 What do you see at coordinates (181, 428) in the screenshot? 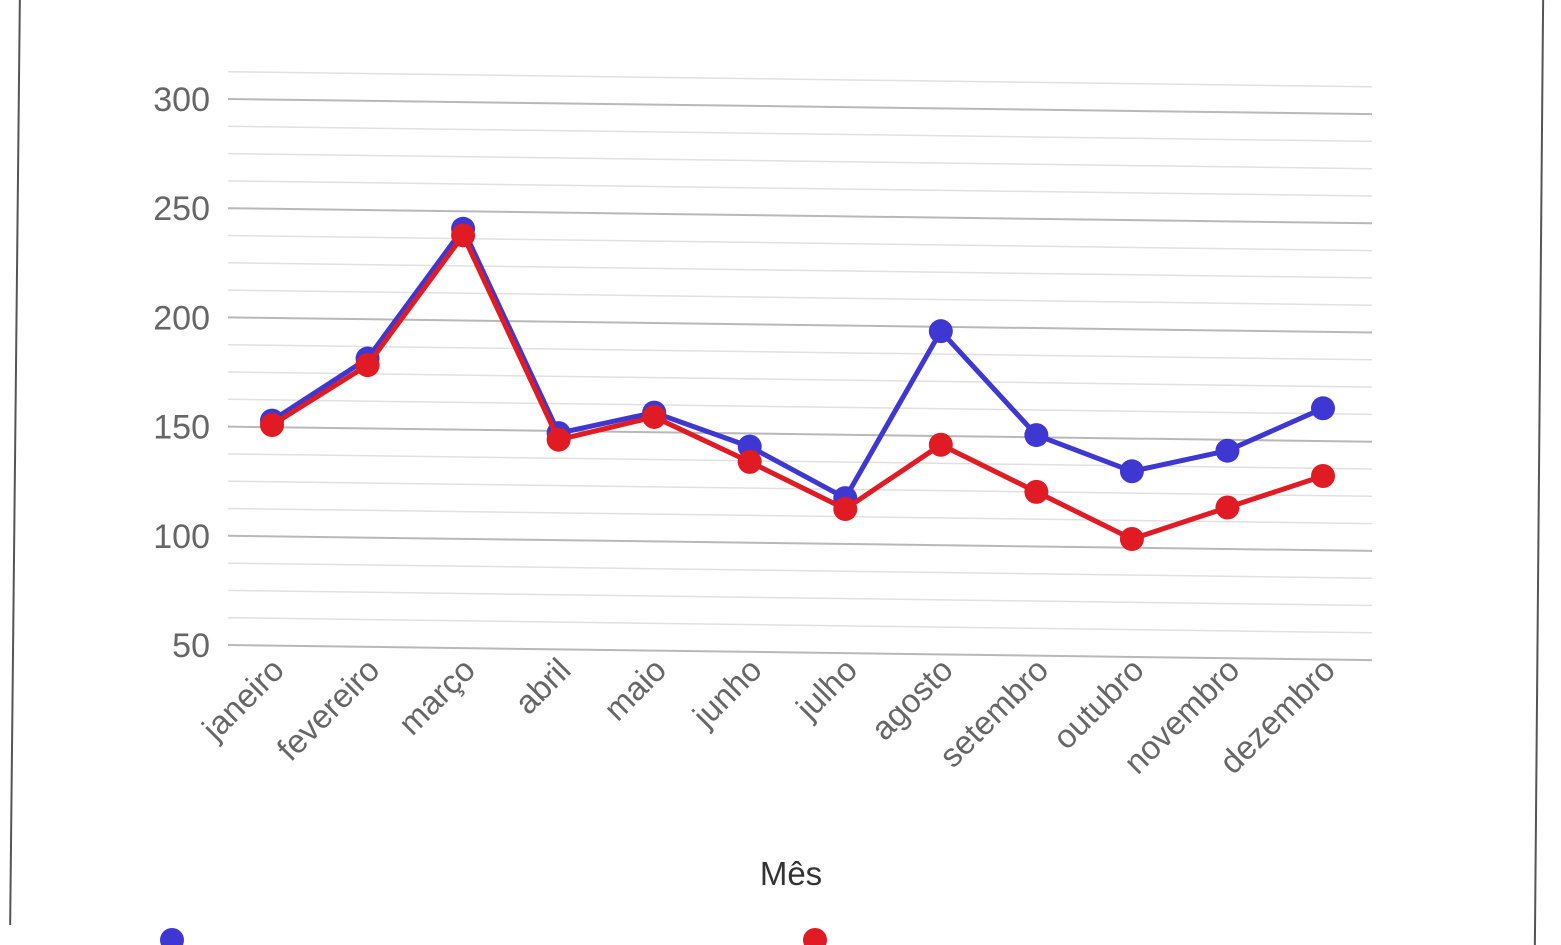
I see `y-tick-label: 150` at bounding box center [181, 428].